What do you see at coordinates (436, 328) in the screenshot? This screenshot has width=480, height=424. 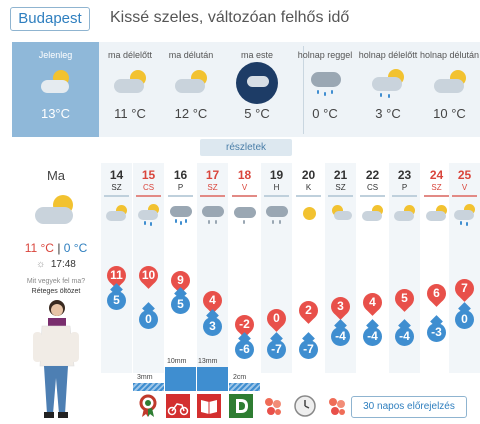 I see `min-temp-marker: -3` at bounding box center [436, 328].